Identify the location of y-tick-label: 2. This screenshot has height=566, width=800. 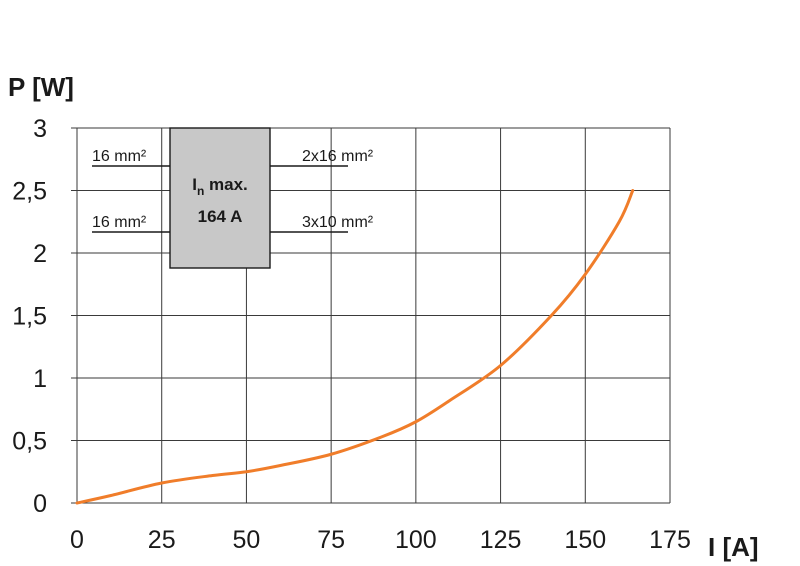
(40, 254).